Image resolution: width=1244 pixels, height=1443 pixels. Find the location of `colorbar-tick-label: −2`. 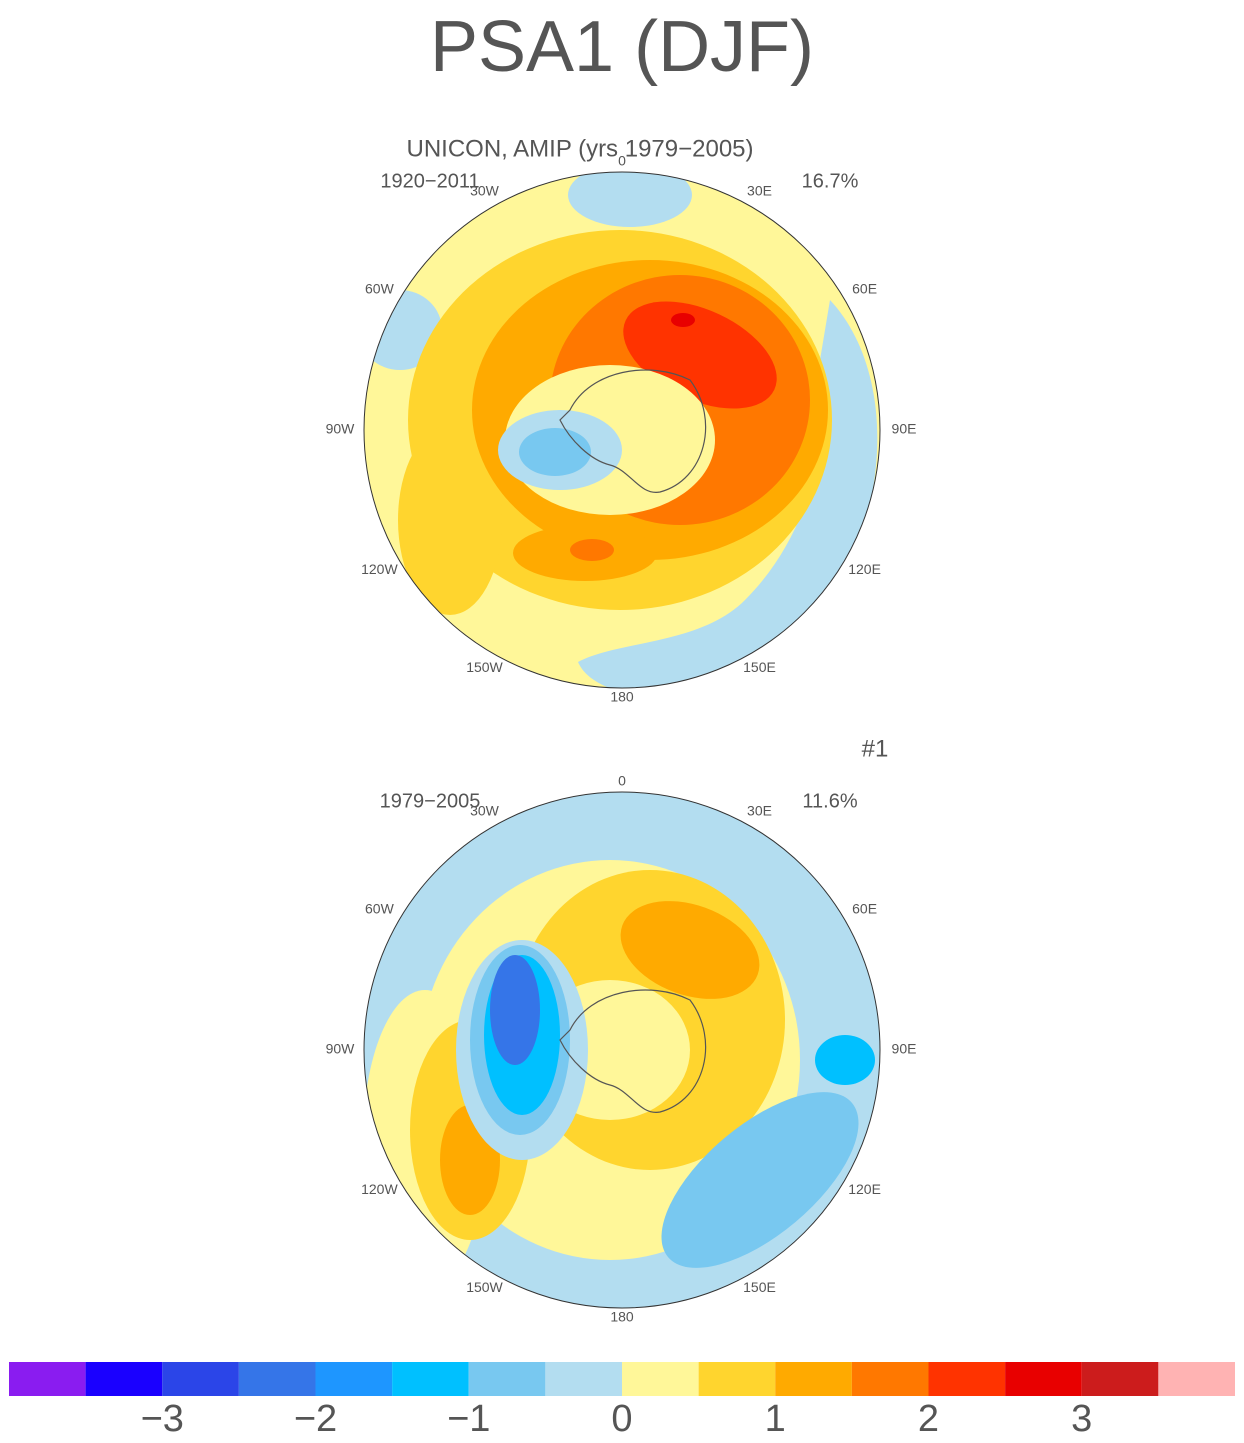

colorbar-tick-label: −2 is located at coordinates (315, 1419).